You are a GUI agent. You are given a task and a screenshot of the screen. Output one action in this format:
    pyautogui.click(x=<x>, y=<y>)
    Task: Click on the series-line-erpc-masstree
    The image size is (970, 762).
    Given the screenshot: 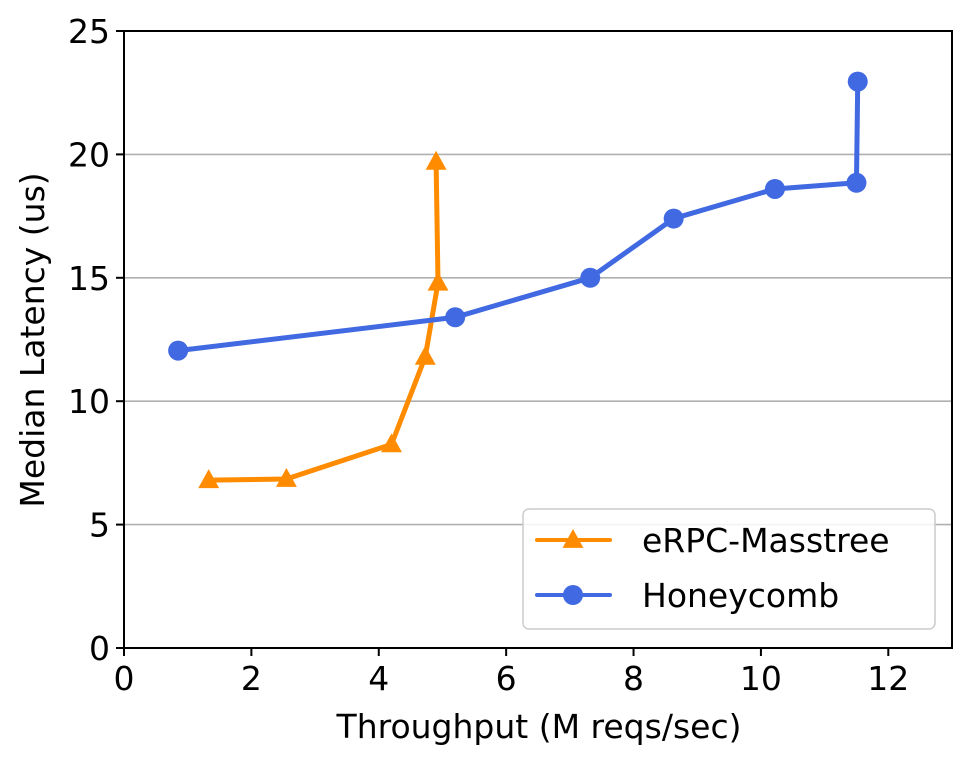 What is the action you would take?
    pyautogui.click(x=323, y=321)
    